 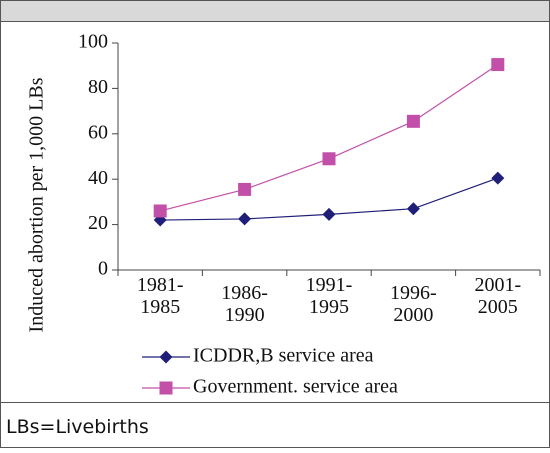 What do you see at coordinates (498, 296) in the screenshot?
I see `x-tick-label: 2001-2005` at bounding box center [498, 296].